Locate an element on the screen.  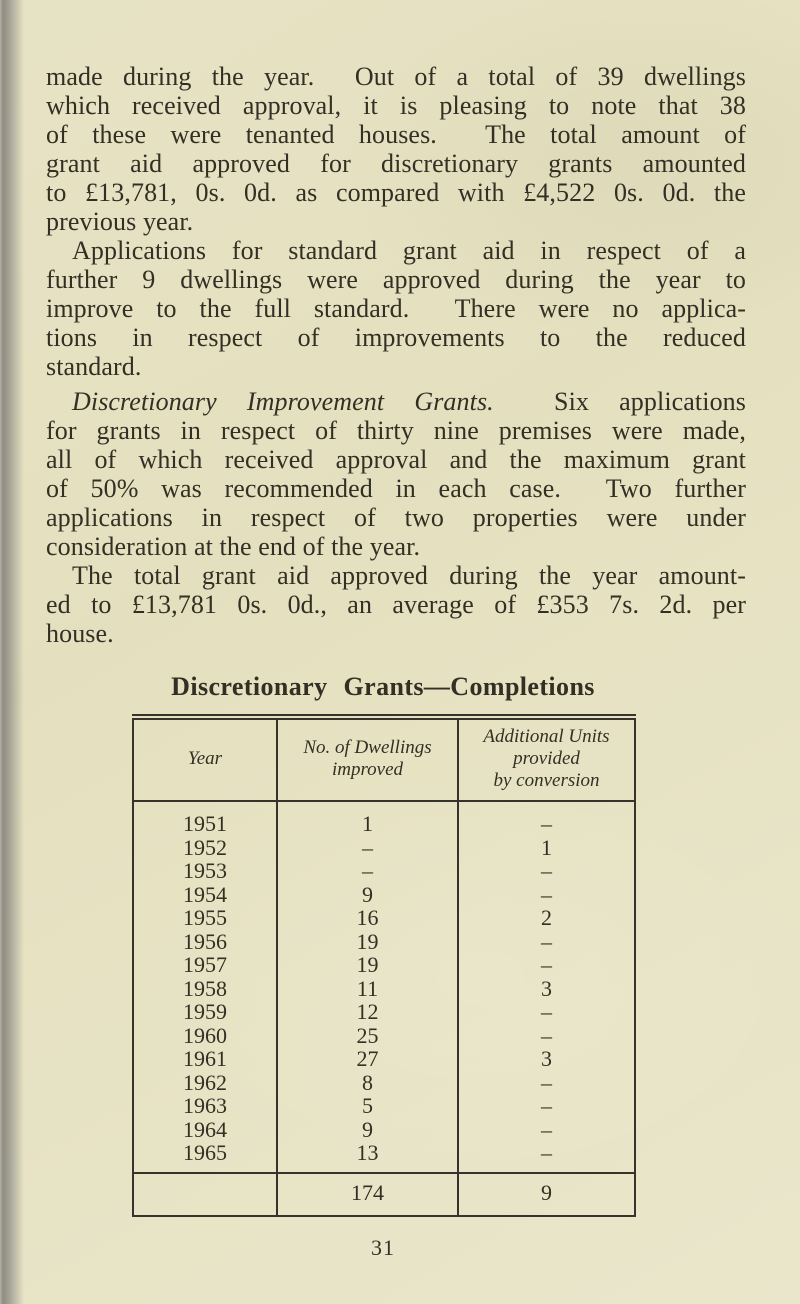
header-units: Additional Units provided by conversion is located at coordinates (546, 759).